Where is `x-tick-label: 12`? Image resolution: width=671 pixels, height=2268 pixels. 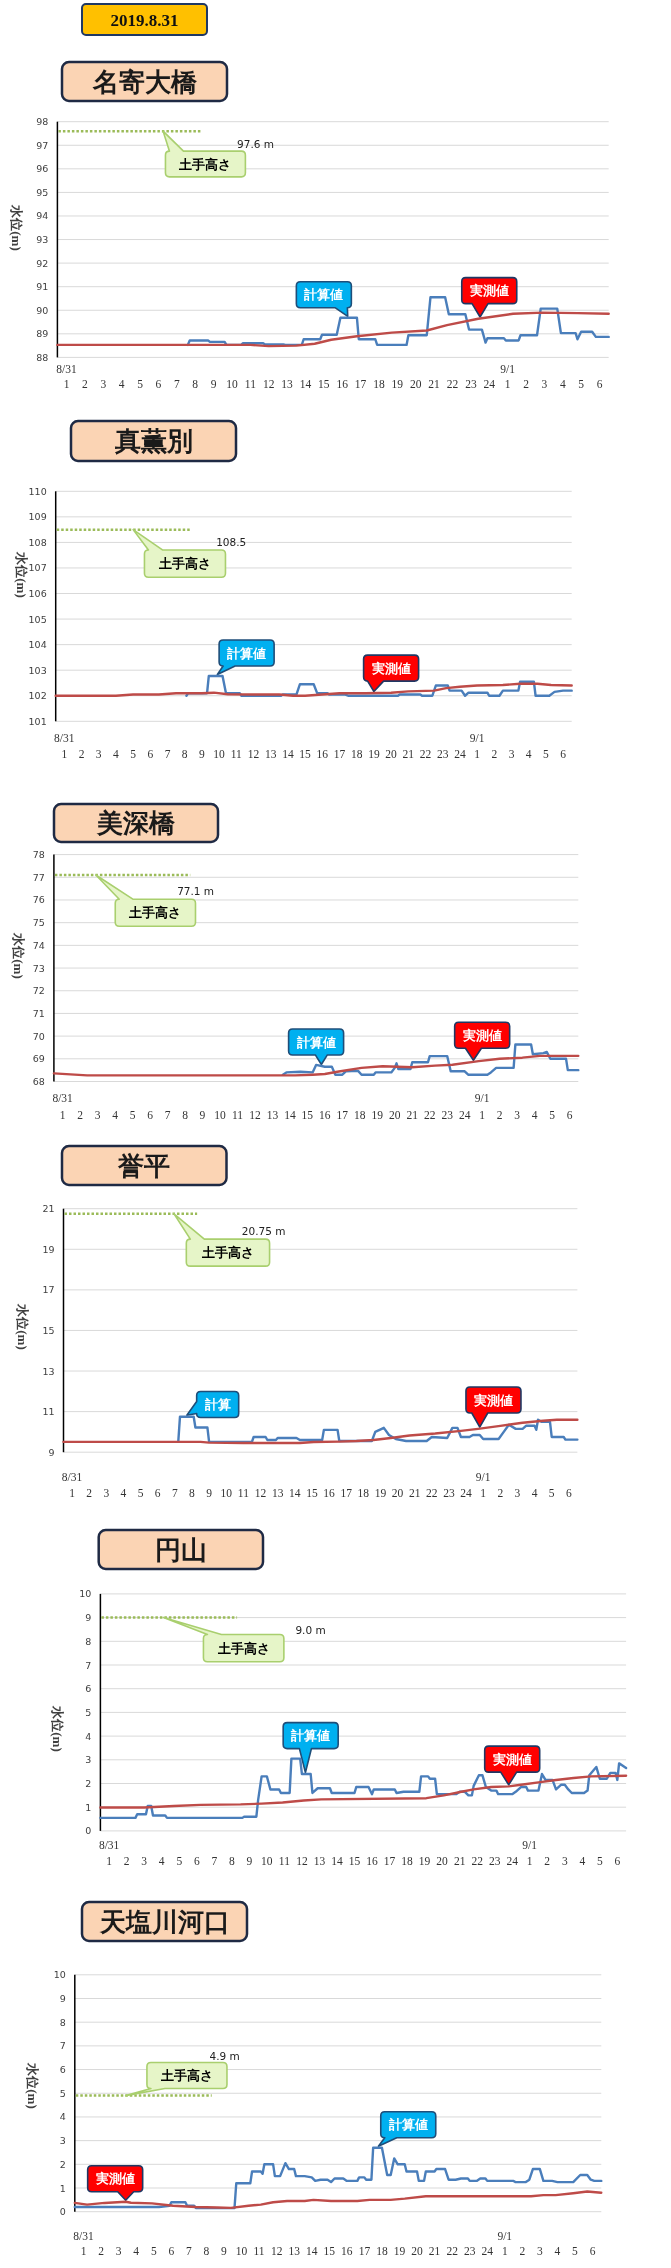 x-tick-label: 12 is located at coordinates (268, 384).